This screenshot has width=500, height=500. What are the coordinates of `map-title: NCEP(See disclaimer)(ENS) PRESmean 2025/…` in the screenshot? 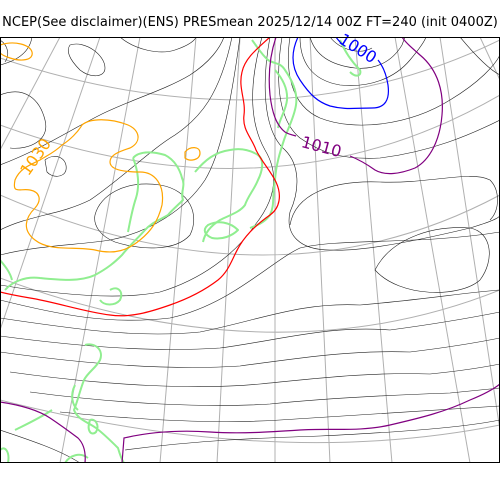 It's located at (250, 22).